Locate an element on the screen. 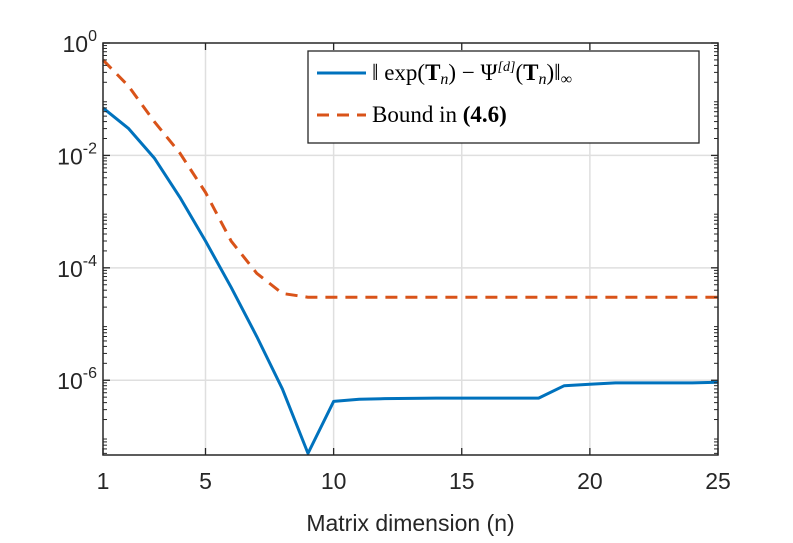  legend-label-part: ∞ is located at coordinates (566, 79).